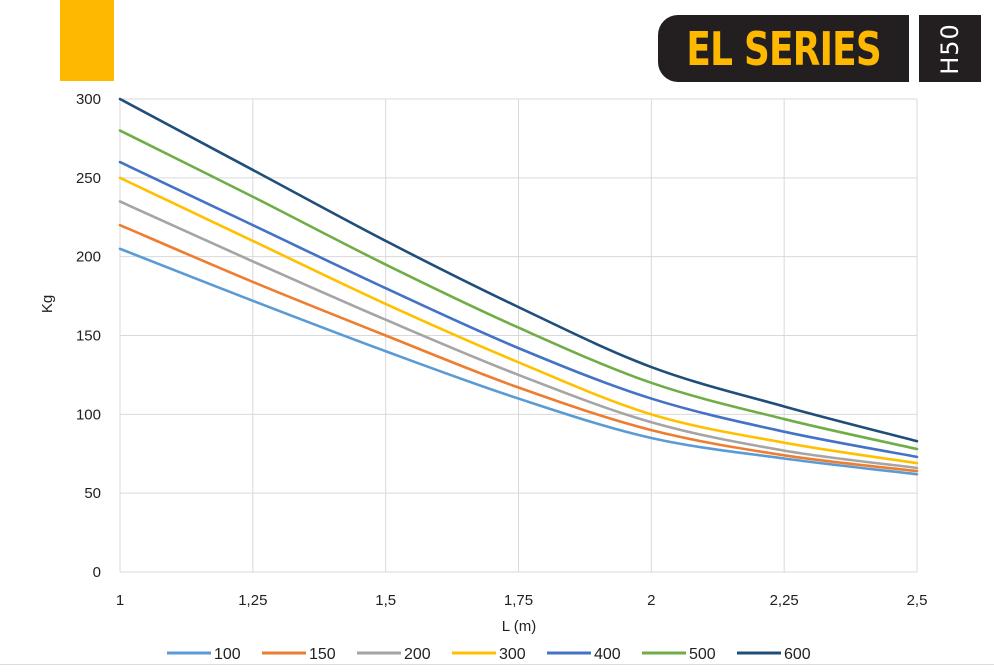 The width and height of the screenshot is (994, 672). I want to click on model-badge: H50, so click(950, 48).